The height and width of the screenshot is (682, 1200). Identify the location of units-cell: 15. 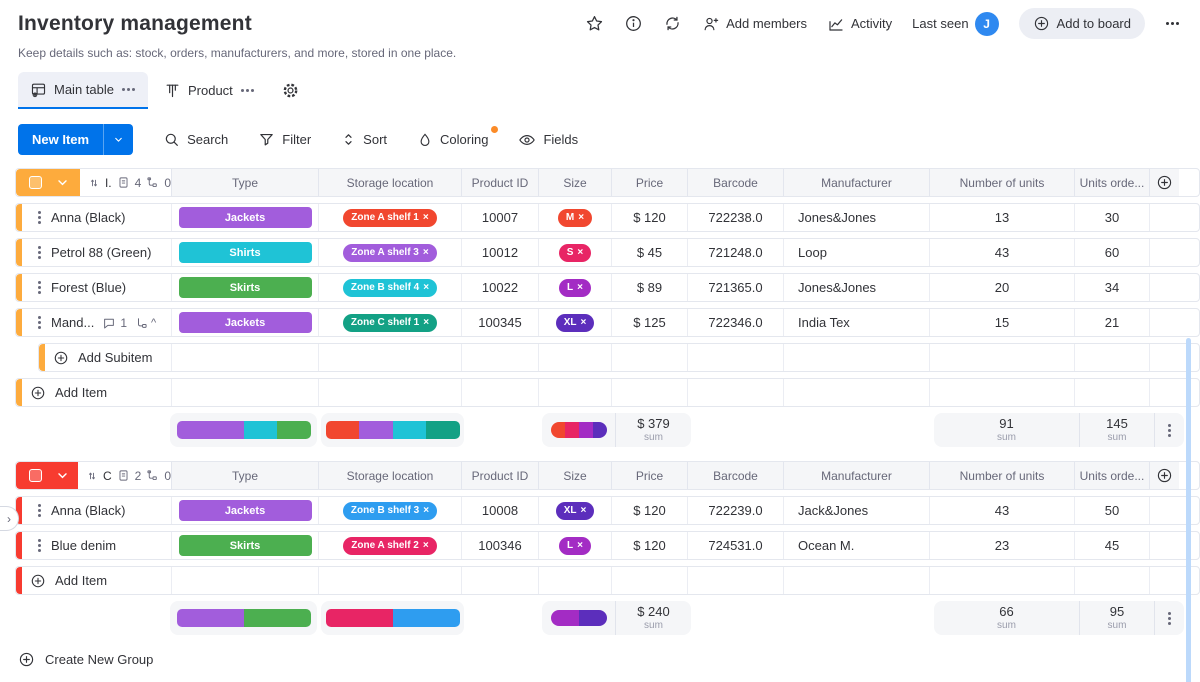
(1001, 322).